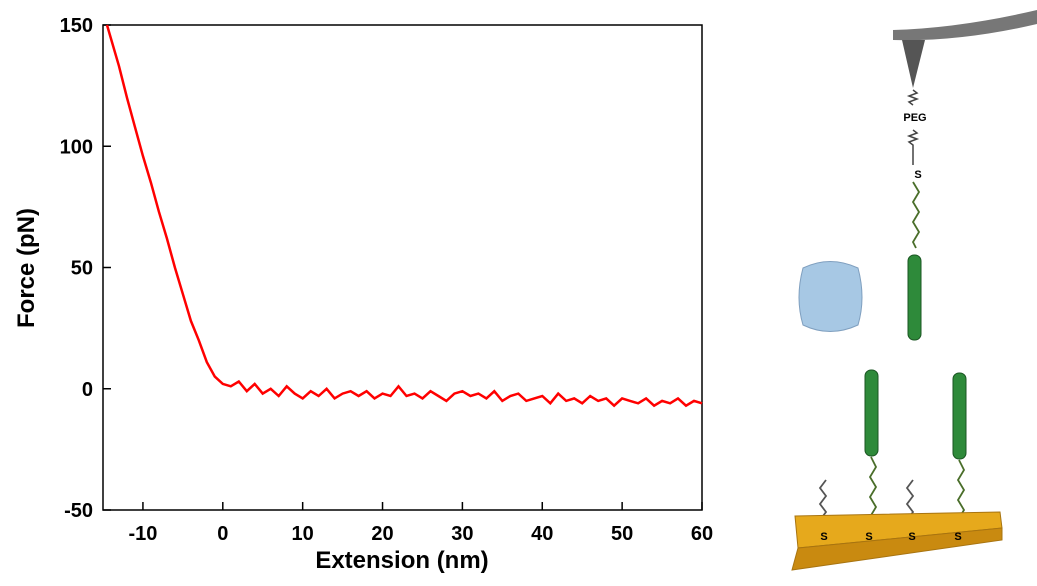 The height and width of the screenshot is (586, 1037). What do you see at coordinates (76, 26) in the screenshot?
I see `y-tick-label: 150` at bounding box center [76, 26].